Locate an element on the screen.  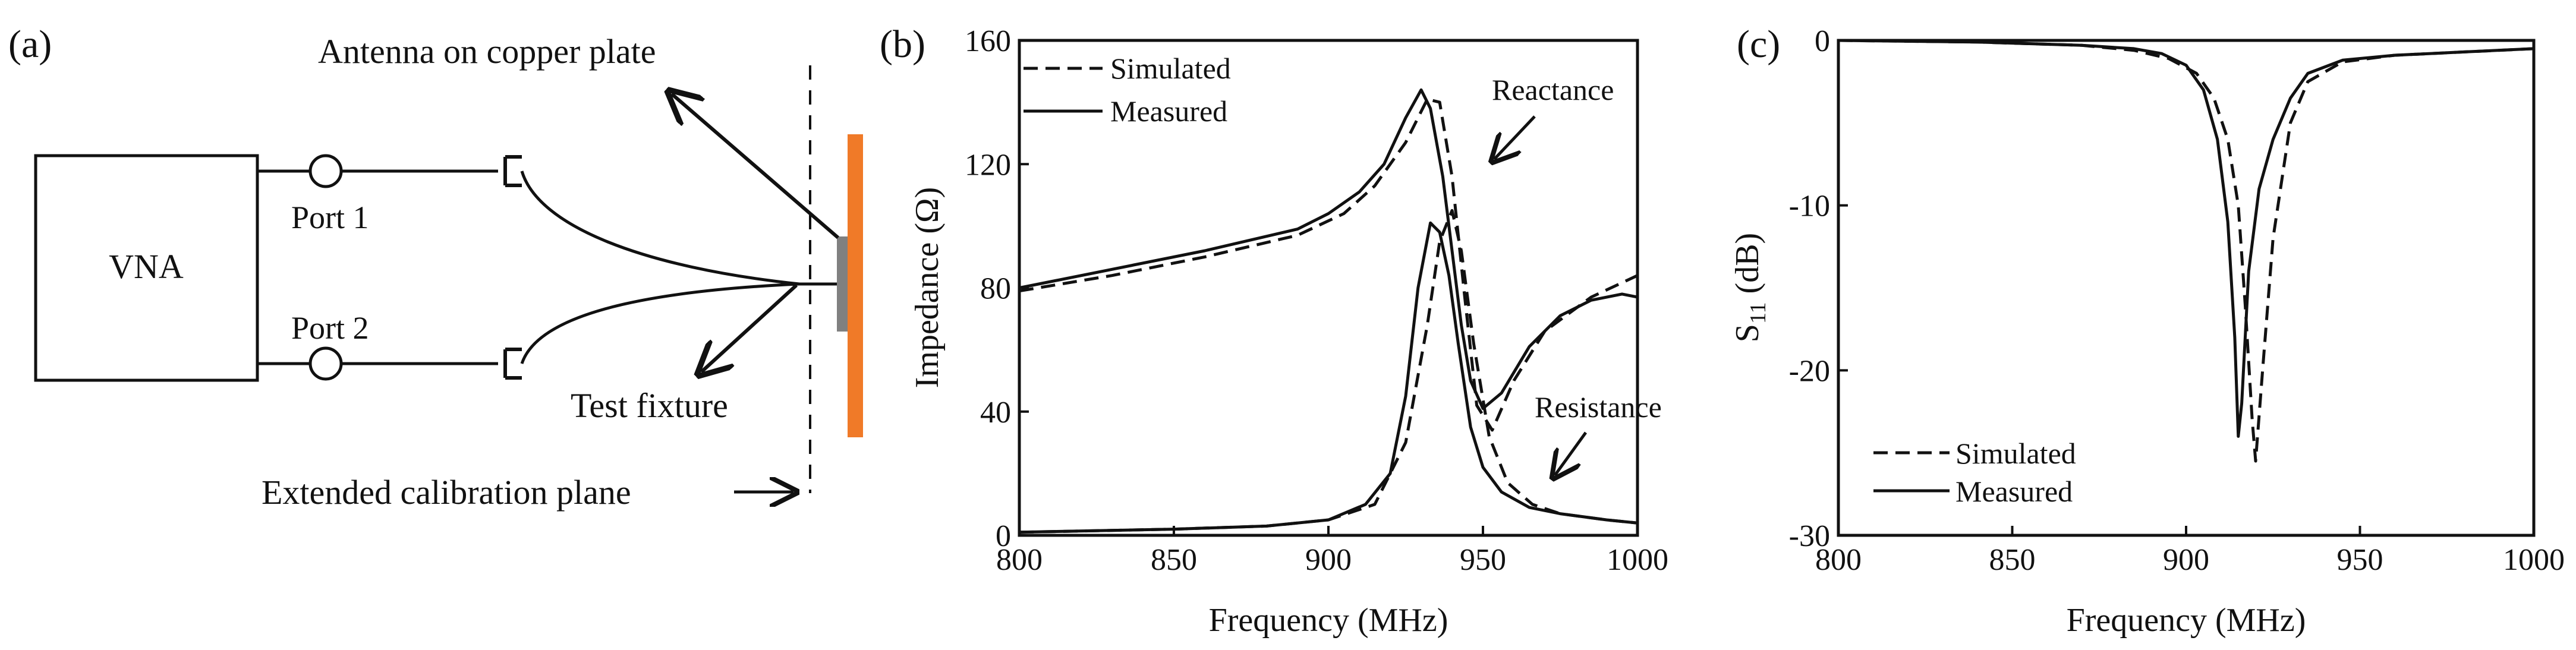
antenna-arrow is located at coordinates (755, 166).